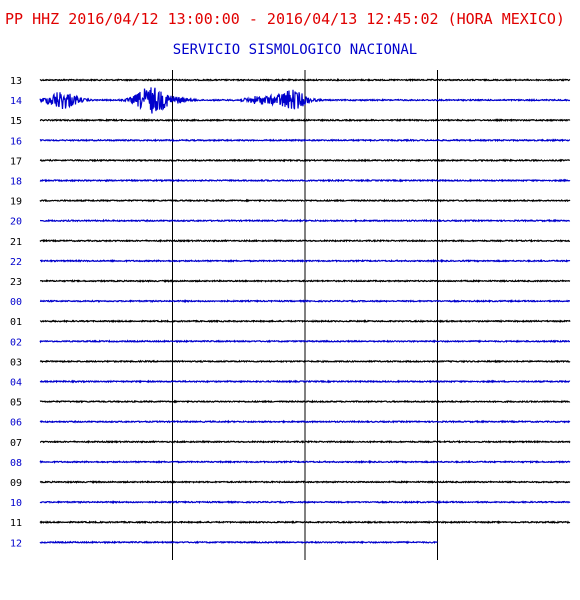 The image size is (580, 600). Describe the element at coordinates (16, 141) in the screenshot. I see `hour-label-16: 16` at that location.